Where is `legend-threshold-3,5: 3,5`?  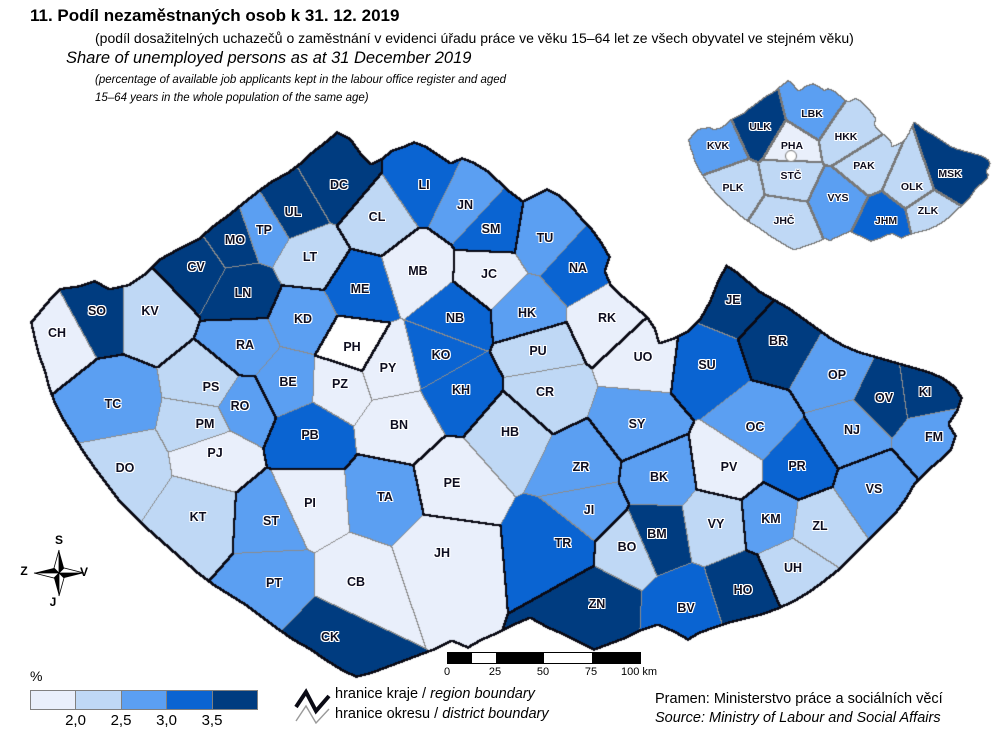 legend-threshold-3,5: 3,5 is located at coordinates (212, 720).